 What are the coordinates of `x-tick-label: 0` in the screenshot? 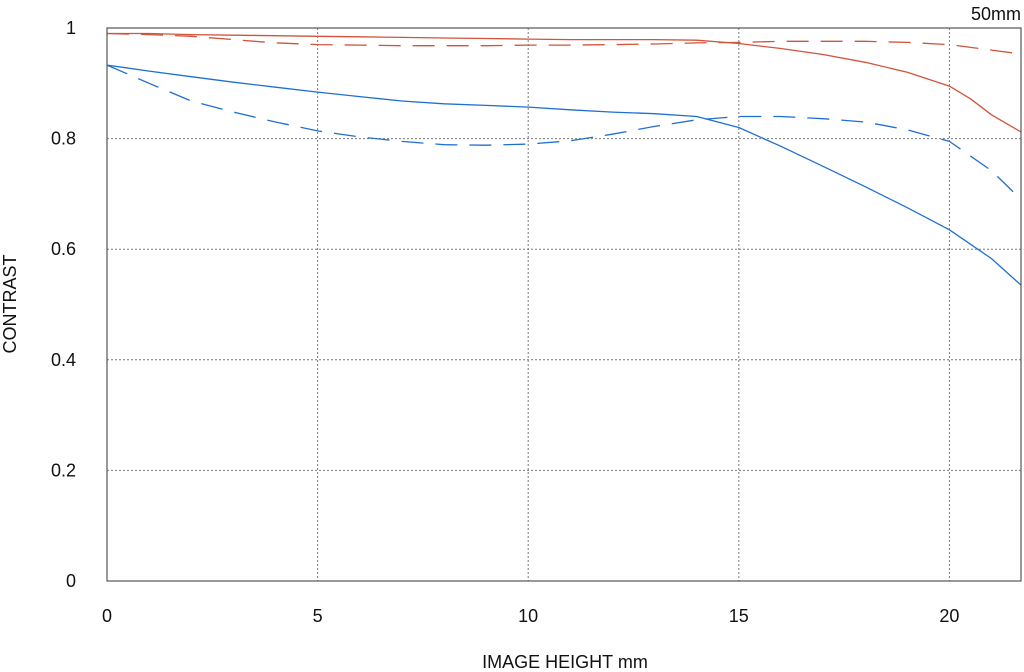 It's located at (107, 616).